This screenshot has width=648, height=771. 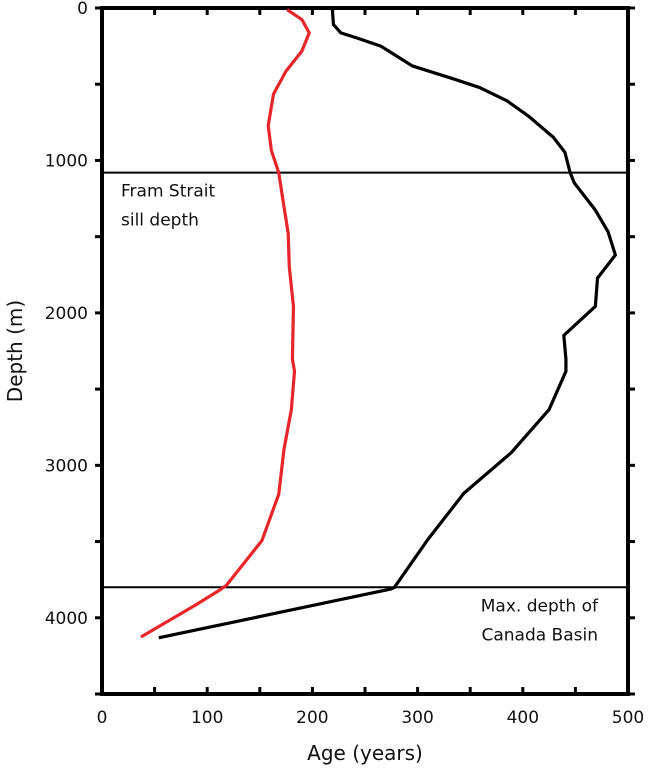 I want to click on y-tick-label: 2000, so click(x=66, y=314).